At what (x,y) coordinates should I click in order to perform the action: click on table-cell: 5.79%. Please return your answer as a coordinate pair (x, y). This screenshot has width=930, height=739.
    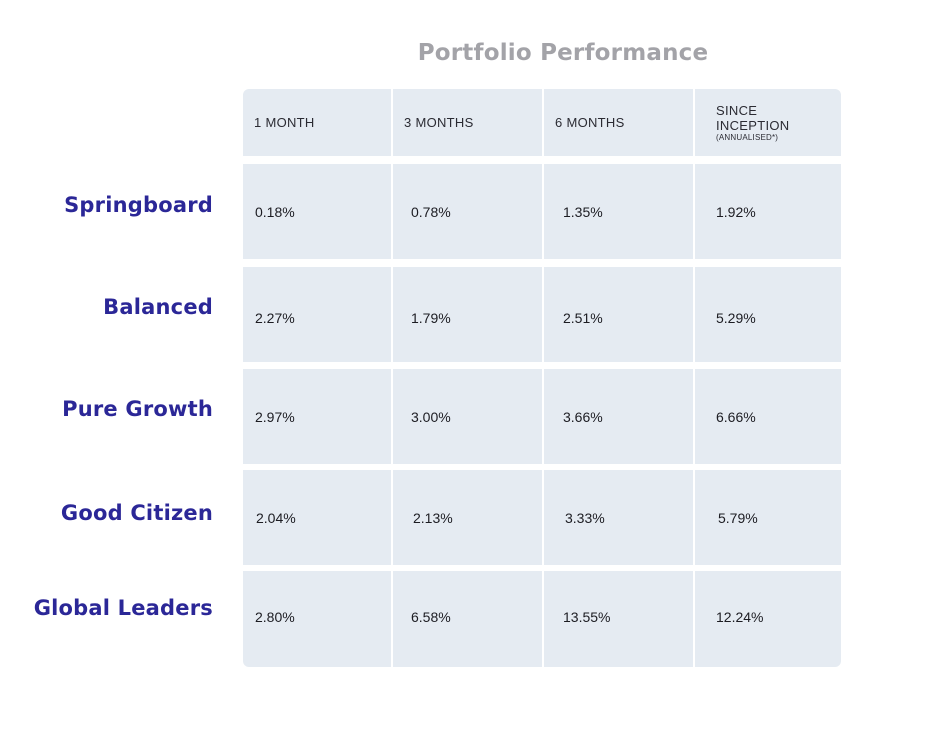
    Looking at the image, I should click on (768, 517).